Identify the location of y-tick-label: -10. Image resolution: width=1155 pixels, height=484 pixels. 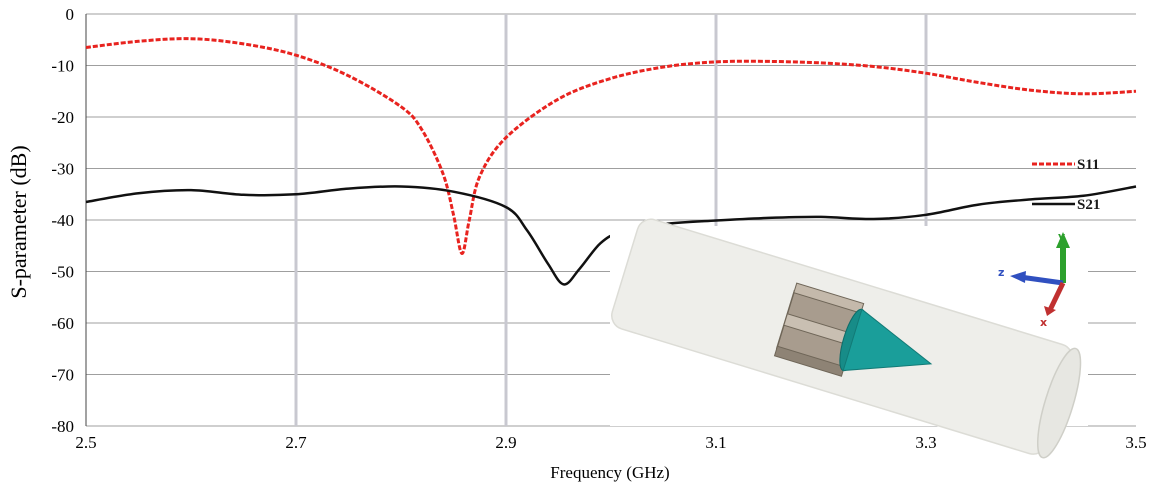
(62, 66).